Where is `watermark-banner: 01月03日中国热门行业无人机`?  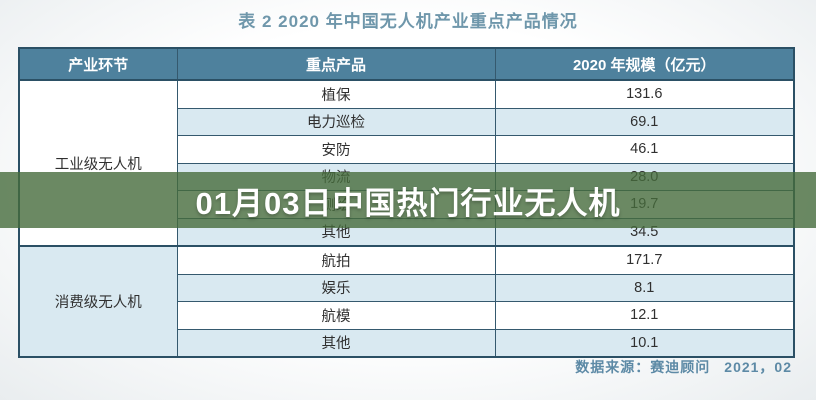
watermark-banner: 01月03日中国热门行业无人机 is located at coordinates (408, 200).